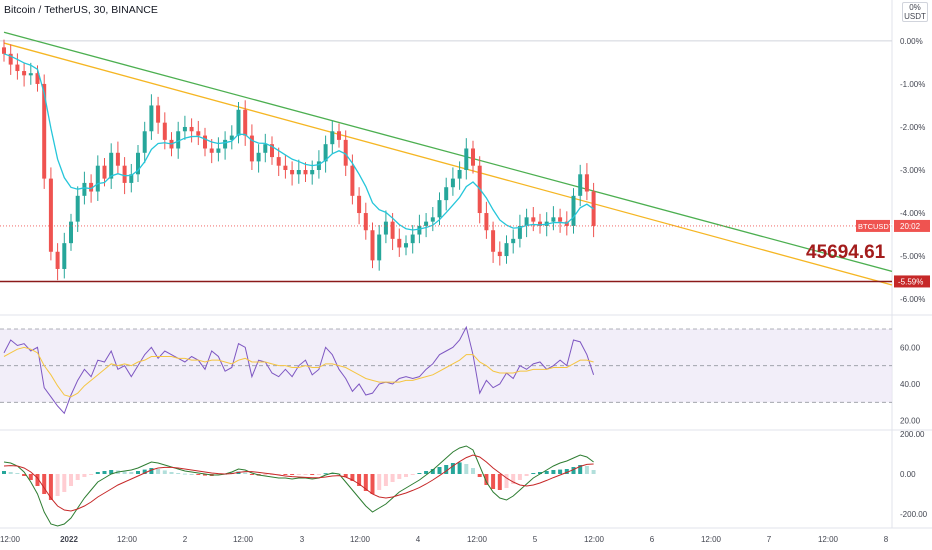  Describe the element at coordinates (298, 486) in the screenshot. I see `macd-series-line` at that location.